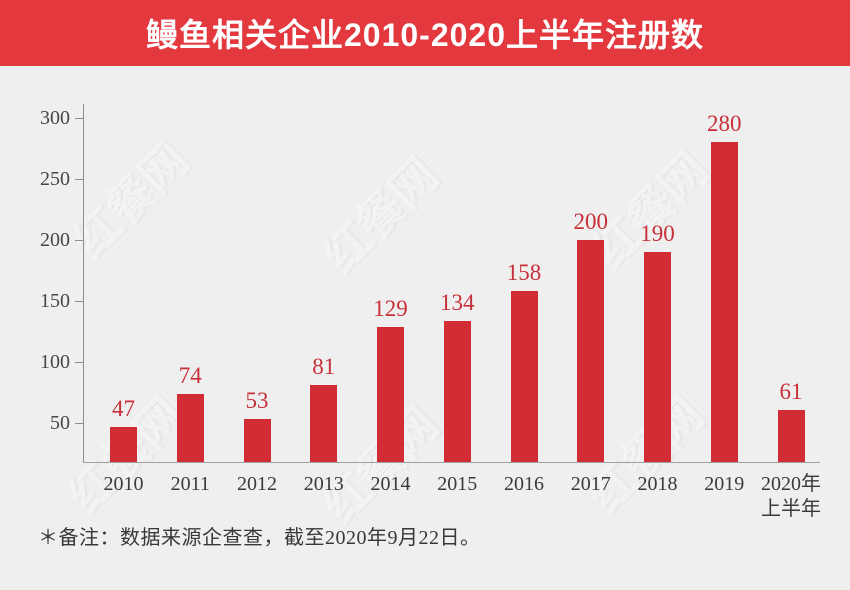 The width and height of the screenshot is (850, 590). Describe the element at coordinates (657, 234) in the screenshot. I see `bar-value-label: 190` at that location.